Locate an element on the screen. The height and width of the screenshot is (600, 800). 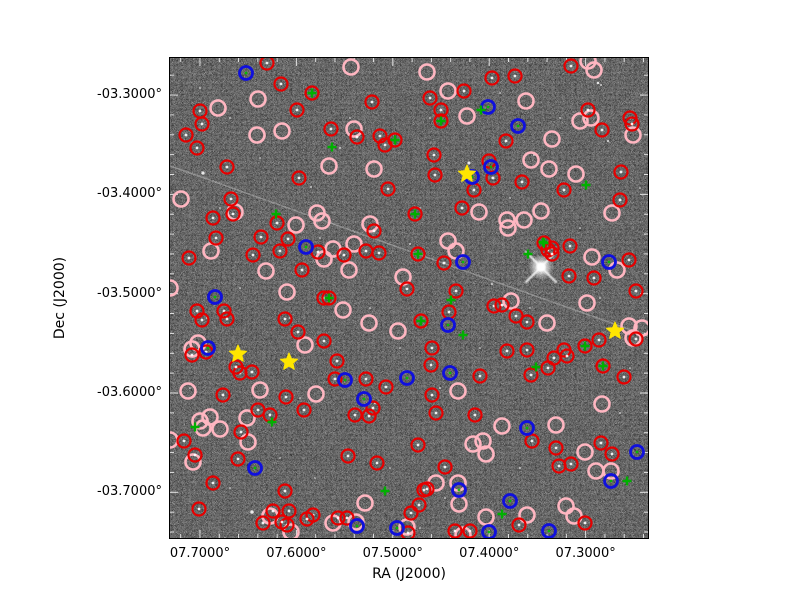
y-tick-label: -03.7000° is located at coordinates (129, 492).